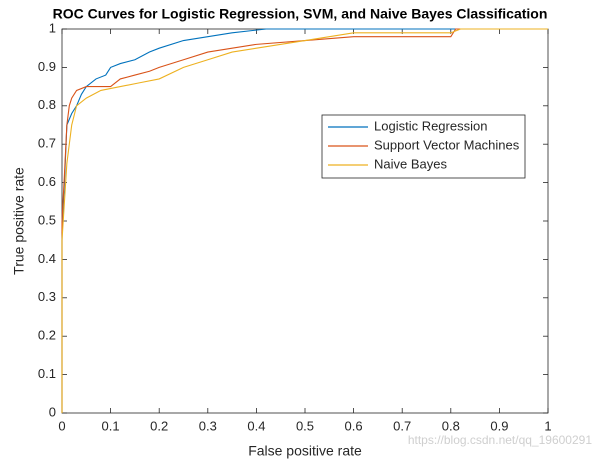 Image resolution: width=600 pixels, height=463 pixels. What do you see at coordinates (47, 335) in the screenshot?
I see `y-tick-label: 0.2` at bounding box center [47, 335].